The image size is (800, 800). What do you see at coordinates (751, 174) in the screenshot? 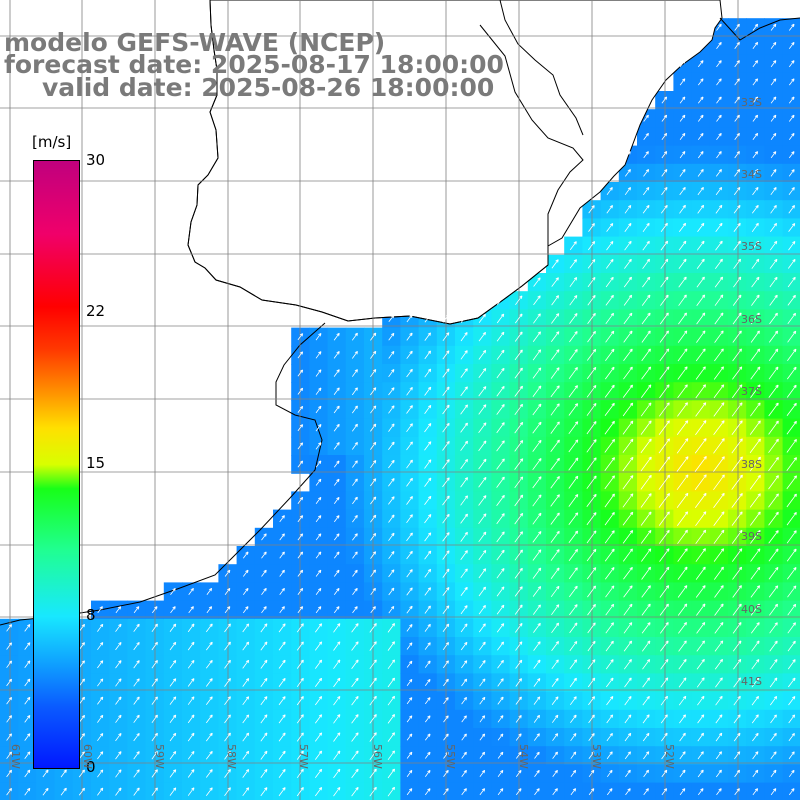
I see `lat-label: 34S` at bounding box center [751, 174].